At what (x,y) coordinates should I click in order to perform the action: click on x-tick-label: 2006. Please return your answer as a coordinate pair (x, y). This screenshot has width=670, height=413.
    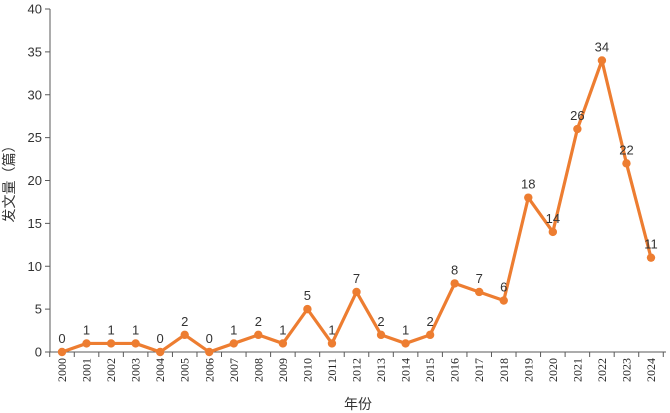
    Looking at the image, I should click on (209, 370).